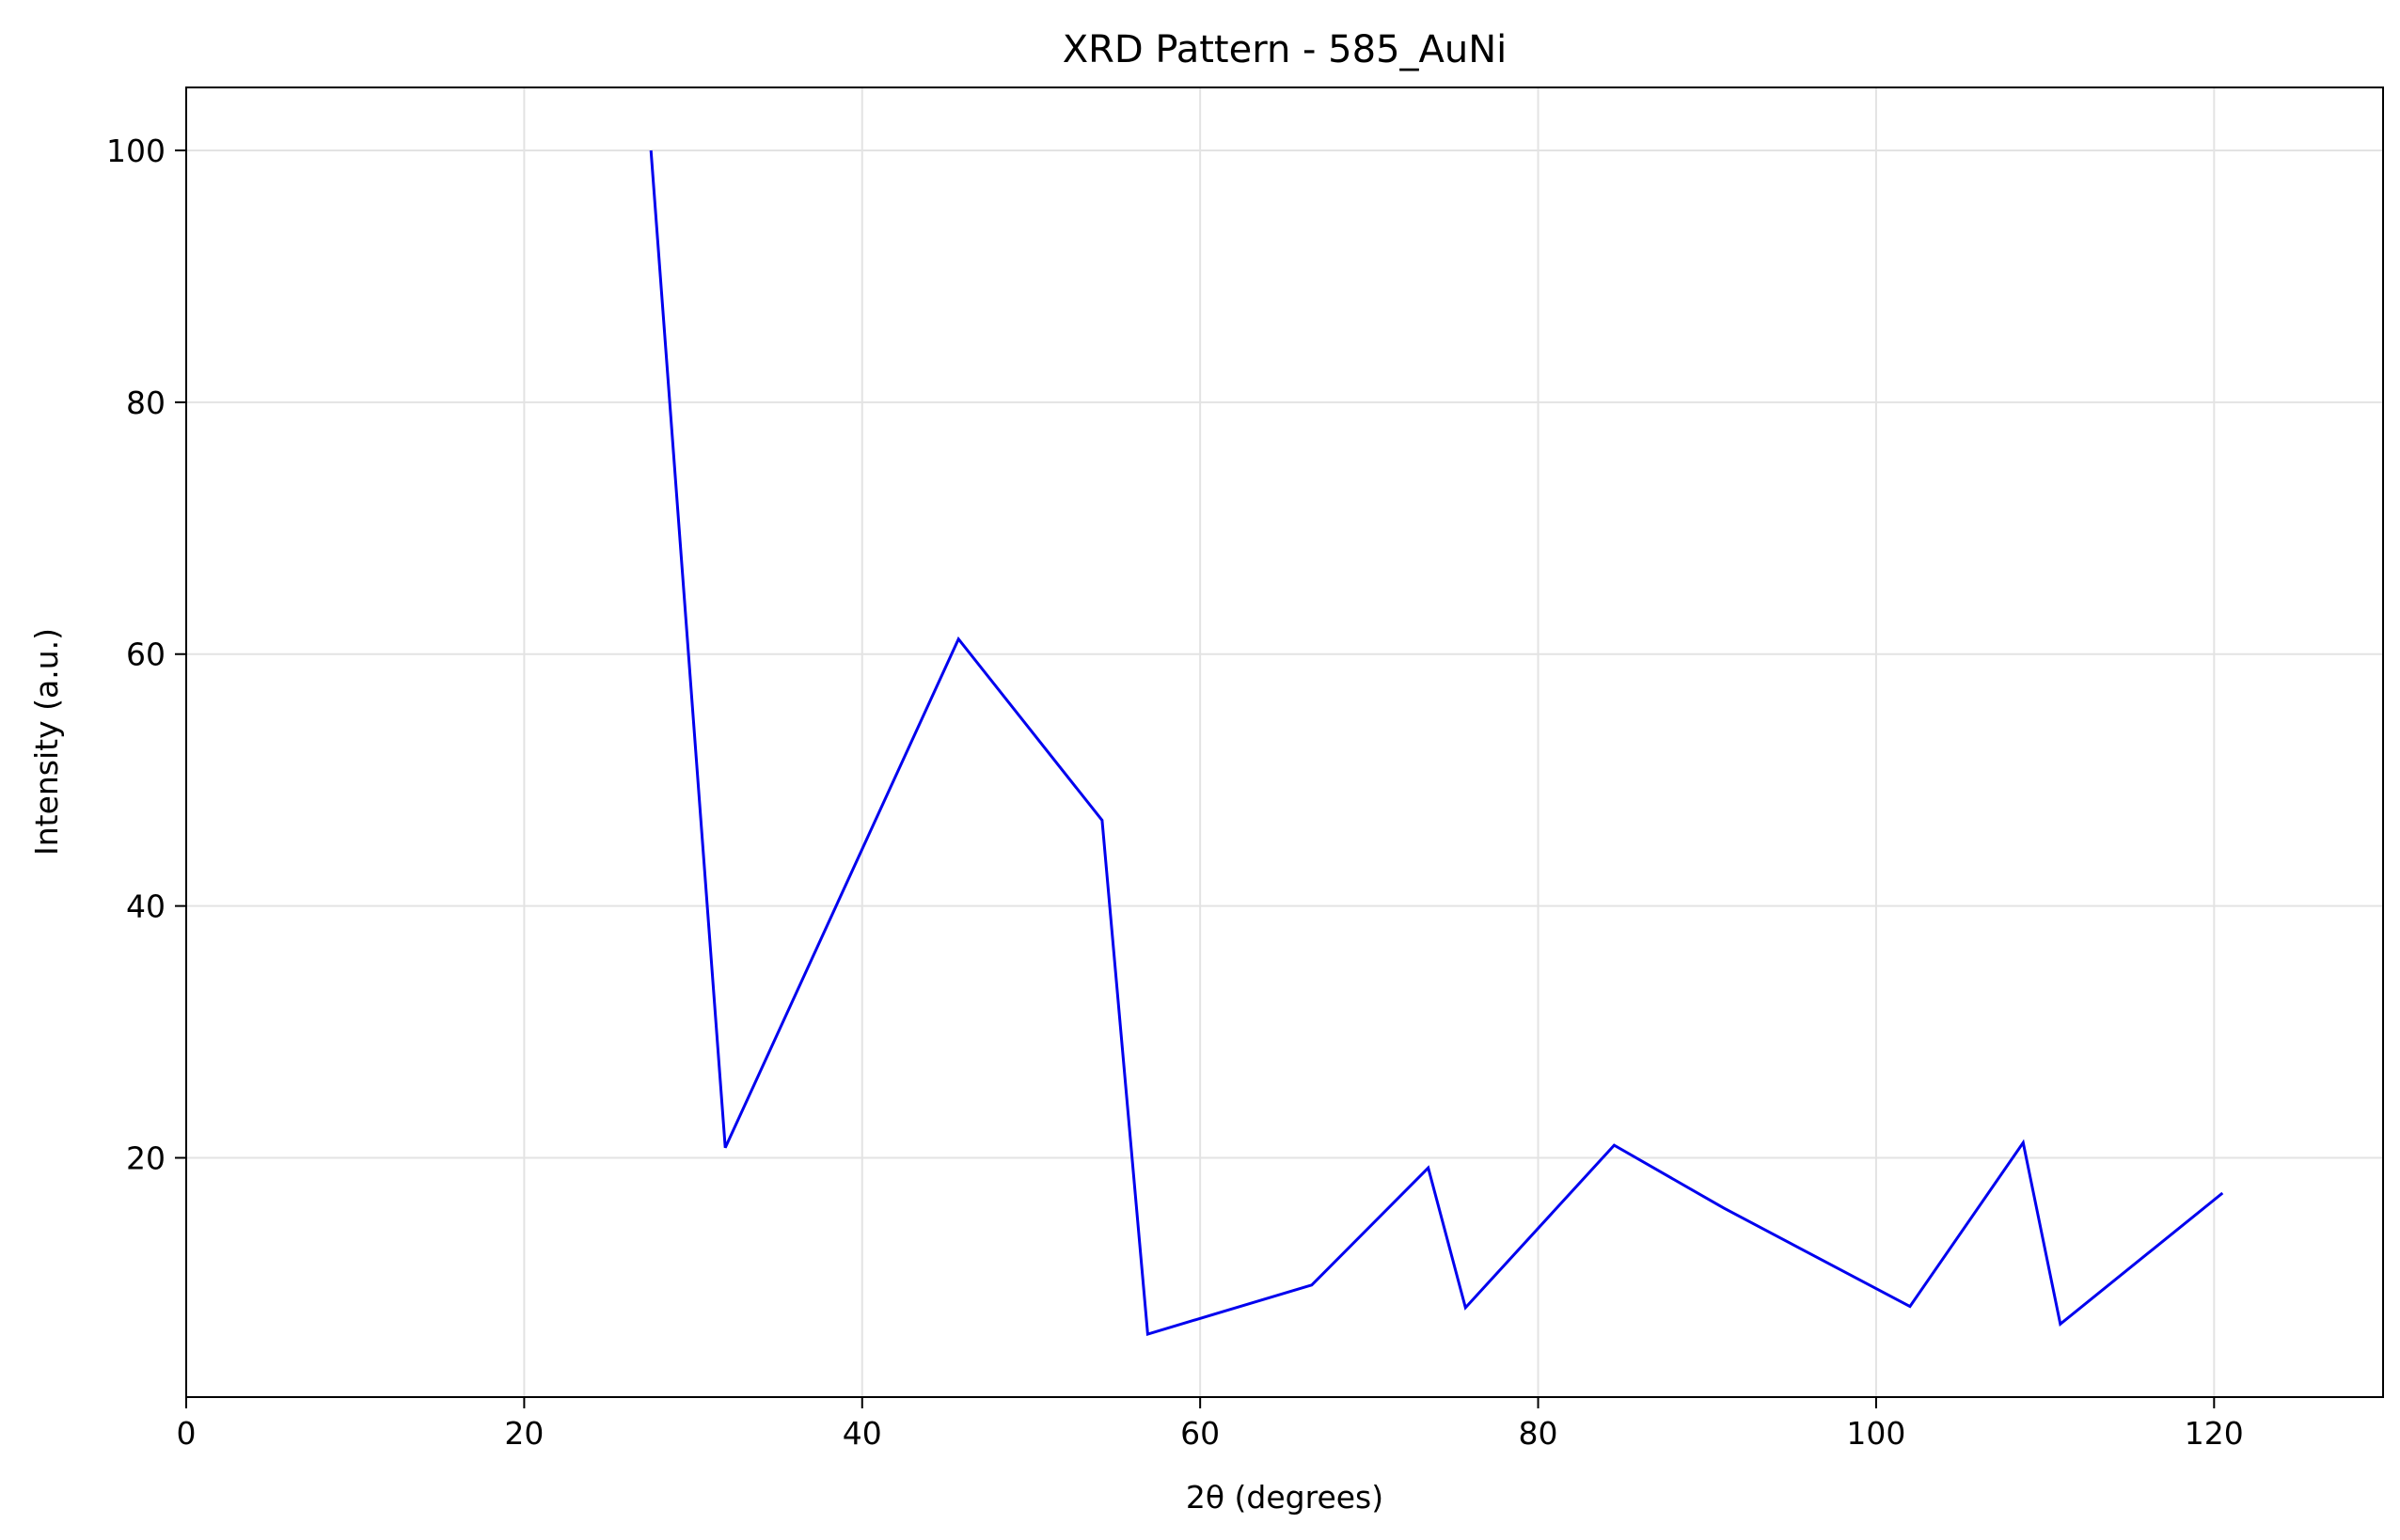 This screenshot has height=1540, width=2400. I want to click on x-tick-label: 0, so click(187, 1433).